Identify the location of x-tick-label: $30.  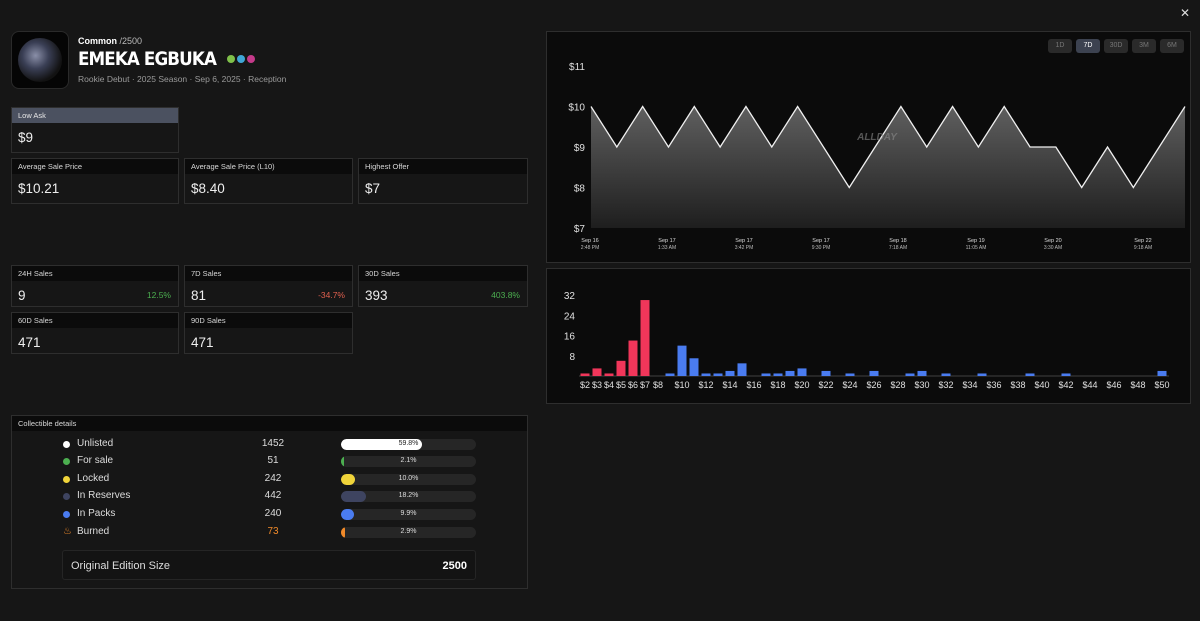
(921, 385).